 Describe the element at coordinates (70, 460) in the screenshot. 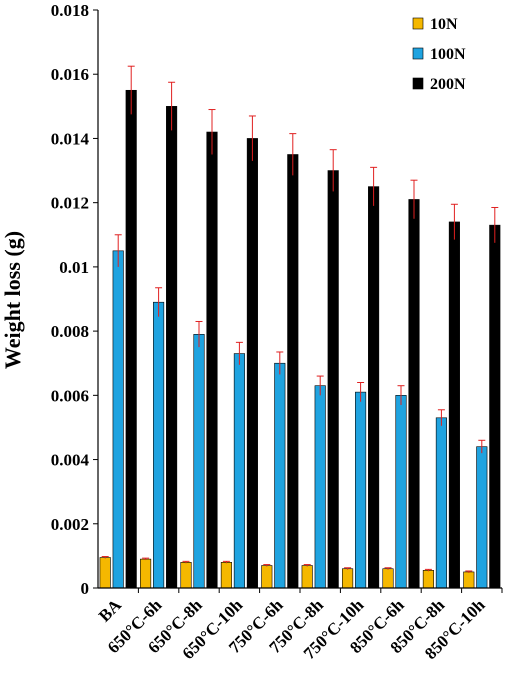

I see `y-tick-label: 0.004` at that location.